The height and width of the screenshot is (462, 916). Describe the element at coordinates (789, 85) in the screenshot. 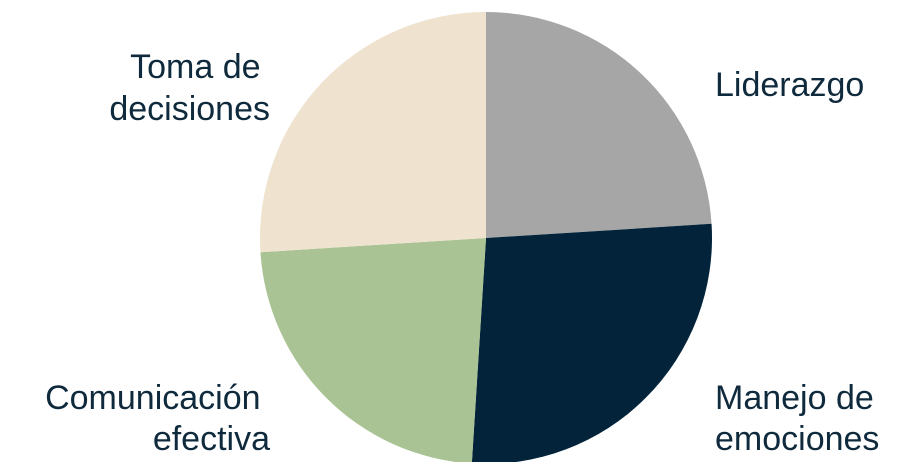

I see `label-liderazgo: Liderazgo` at that location.